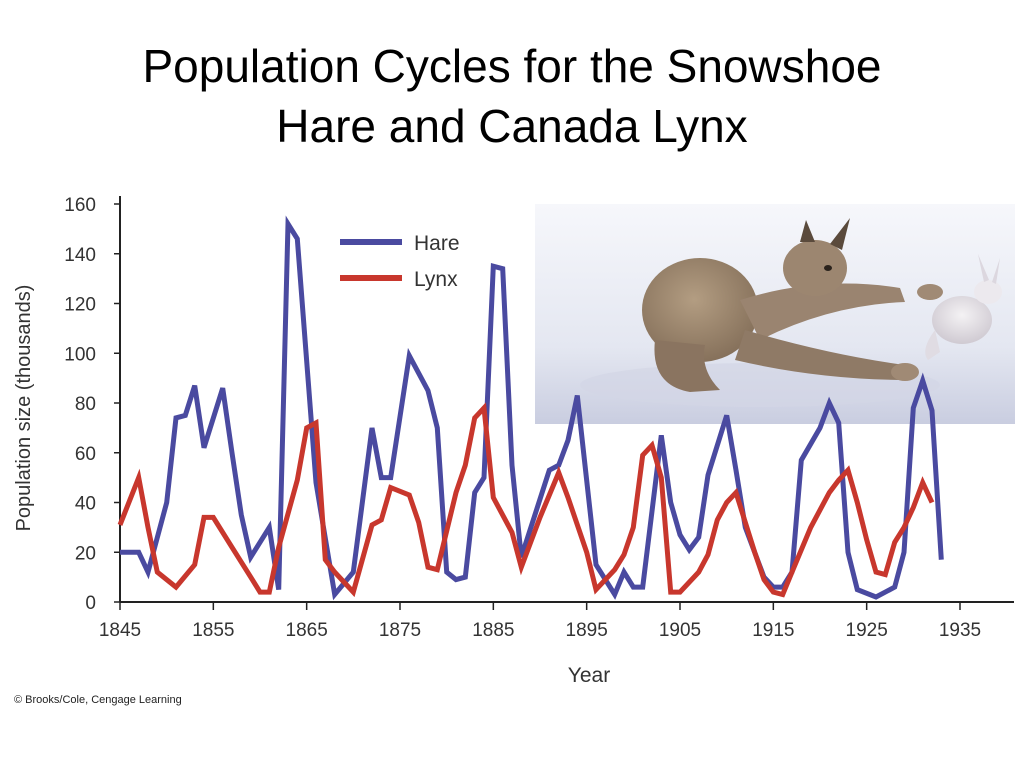 The height and width of the screenshot is (768, 1024). What do you see at coordinates (80, 255) in the screenshot?
I see `y-tick-label: 140` at bounding box center [80, 255].